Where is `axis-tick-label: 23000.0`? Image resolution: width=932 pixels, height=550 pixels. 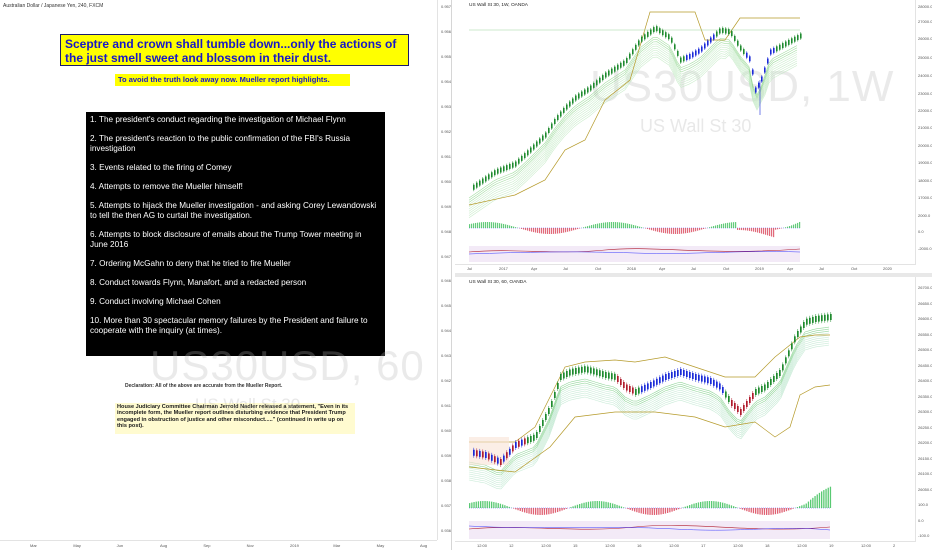
axis-tick-label: 23000.0 is located at coordinates (925, 93).